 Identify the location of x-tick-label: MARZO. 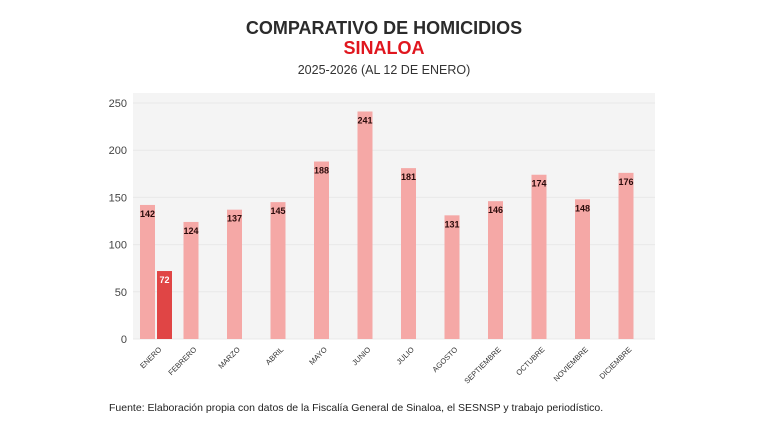
(229, 358).